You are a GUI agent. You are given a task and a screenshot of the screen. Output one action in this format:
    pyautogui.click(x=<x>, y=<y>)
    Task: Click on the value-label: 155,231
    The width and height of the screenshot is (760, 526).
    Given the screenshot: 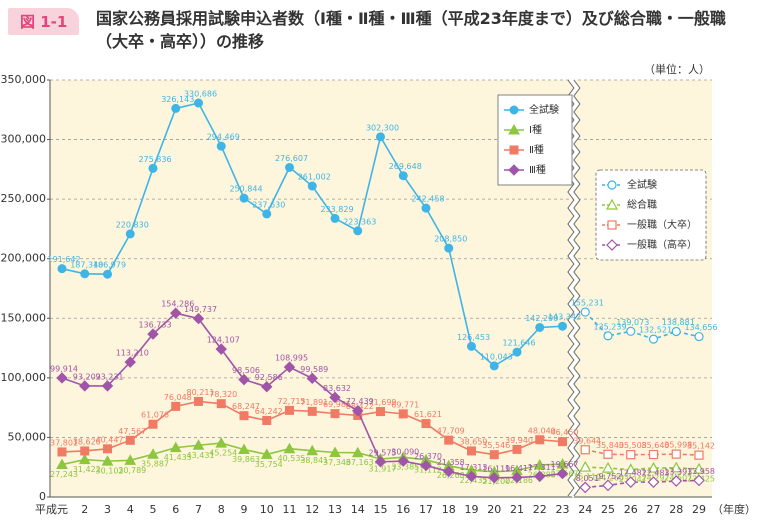 What is the action you would take?
    pyautogui.click(x=587, y=303)
    